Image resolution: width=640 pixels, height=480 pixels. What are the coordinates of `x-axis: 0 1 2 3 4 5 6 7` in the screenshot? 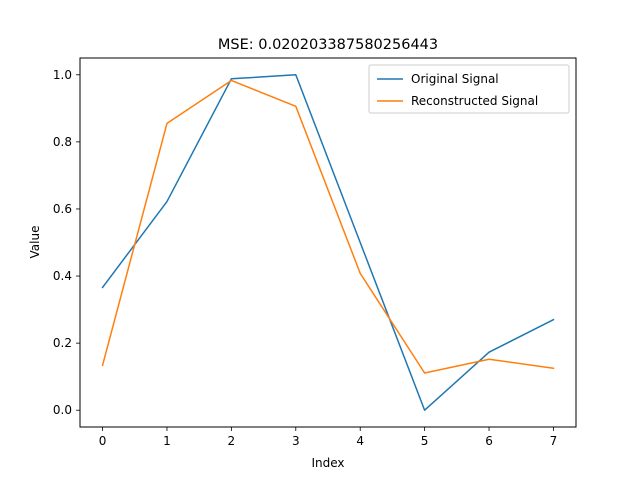 It's located at (328, 437).